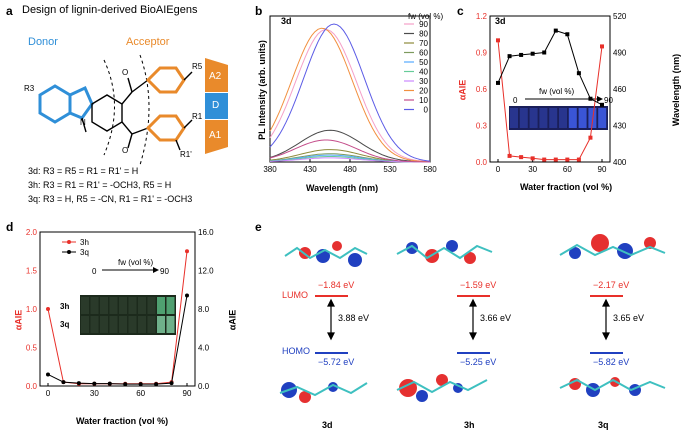 The image size is (685, 435). I want to click on chart-c-inset-arrowhead, so click(600, 99).